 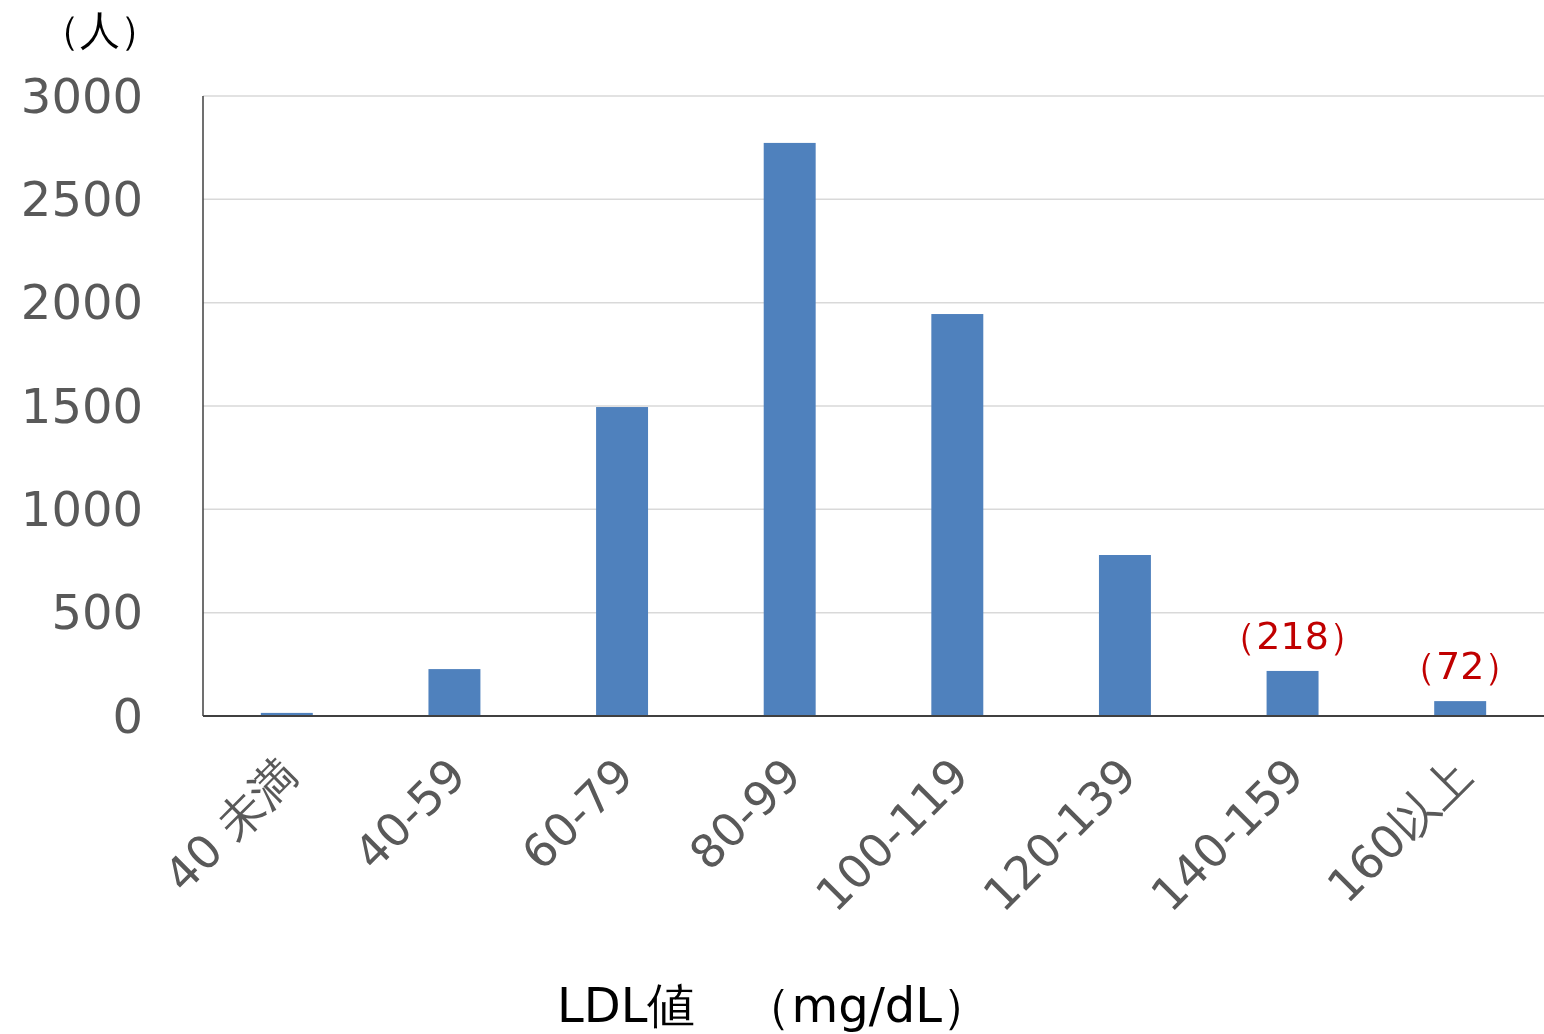 I want to click on y-tick-label: 2000, so click(x=81, y=302).